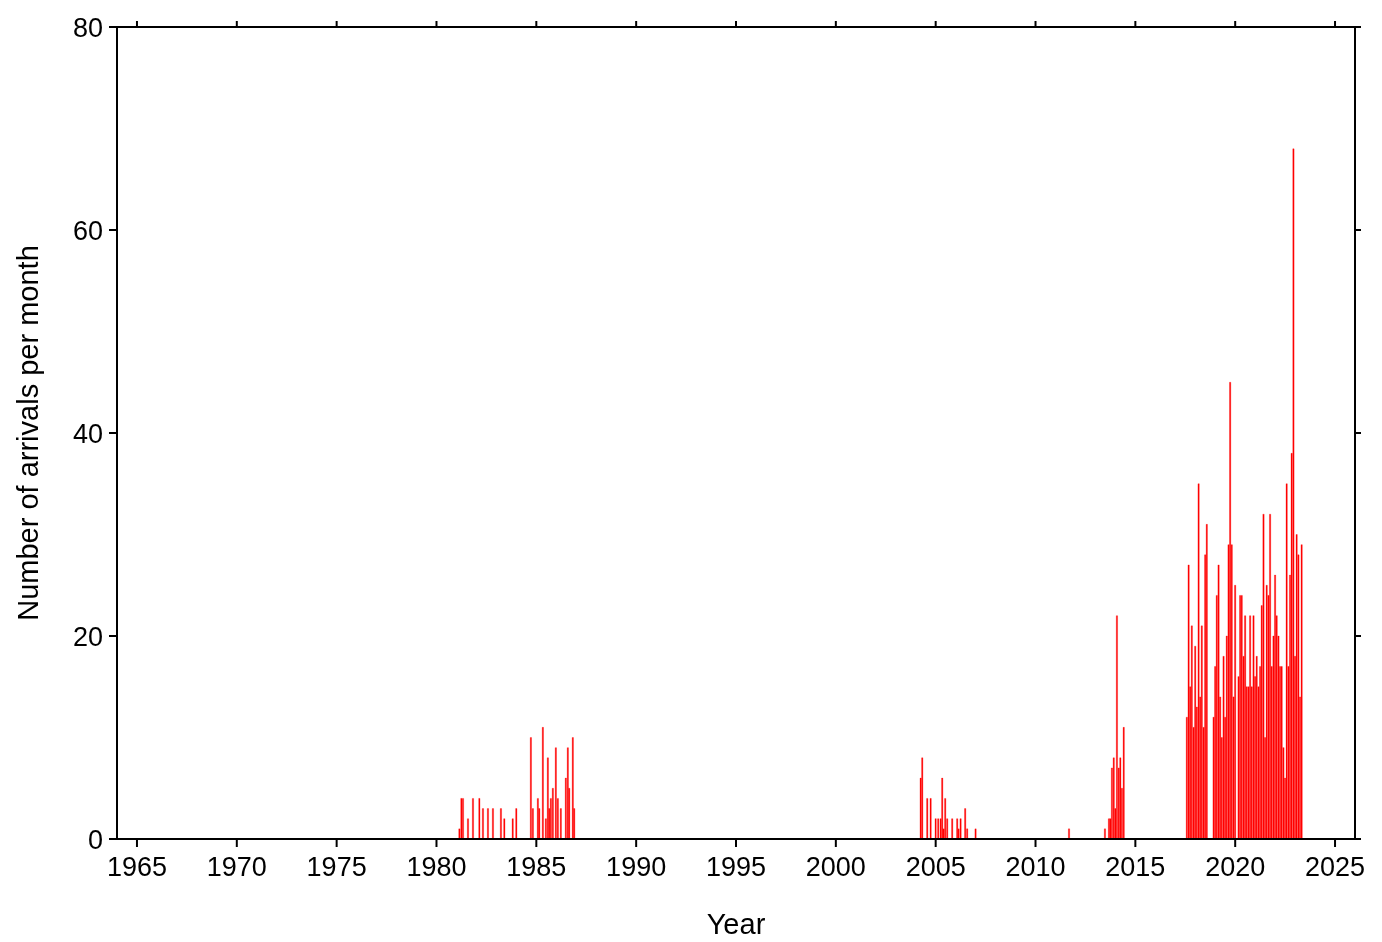 Image resolution: width=1382 pixels, height=942 pixels. Describe the element at coordinates (436, 867) in the screenshot. I see `x-tick-label: 1980` at that location.